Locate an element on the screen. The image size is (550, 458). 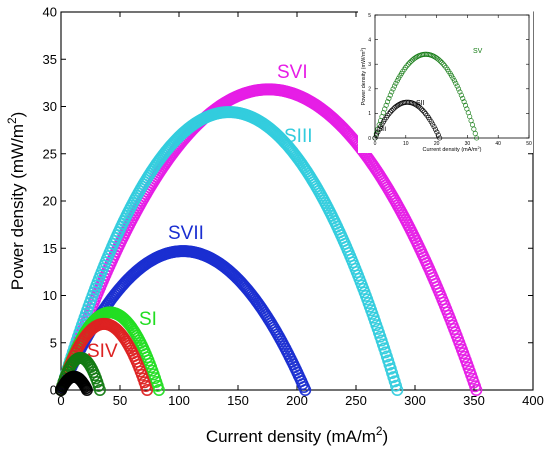
x-tick-label: 350 is located at coordinates (474, 400).